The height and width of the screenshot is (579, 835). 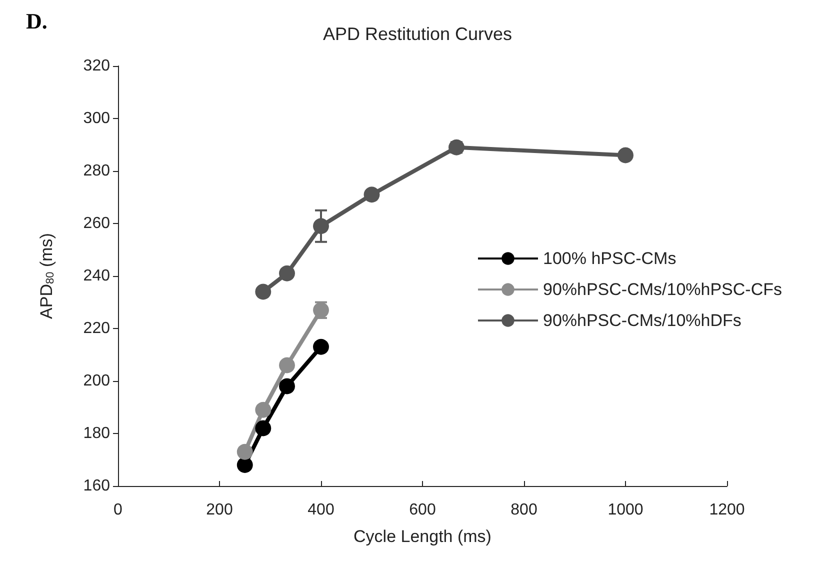 I want to click on y-tick-label: 220, so click(x=96, y=328).